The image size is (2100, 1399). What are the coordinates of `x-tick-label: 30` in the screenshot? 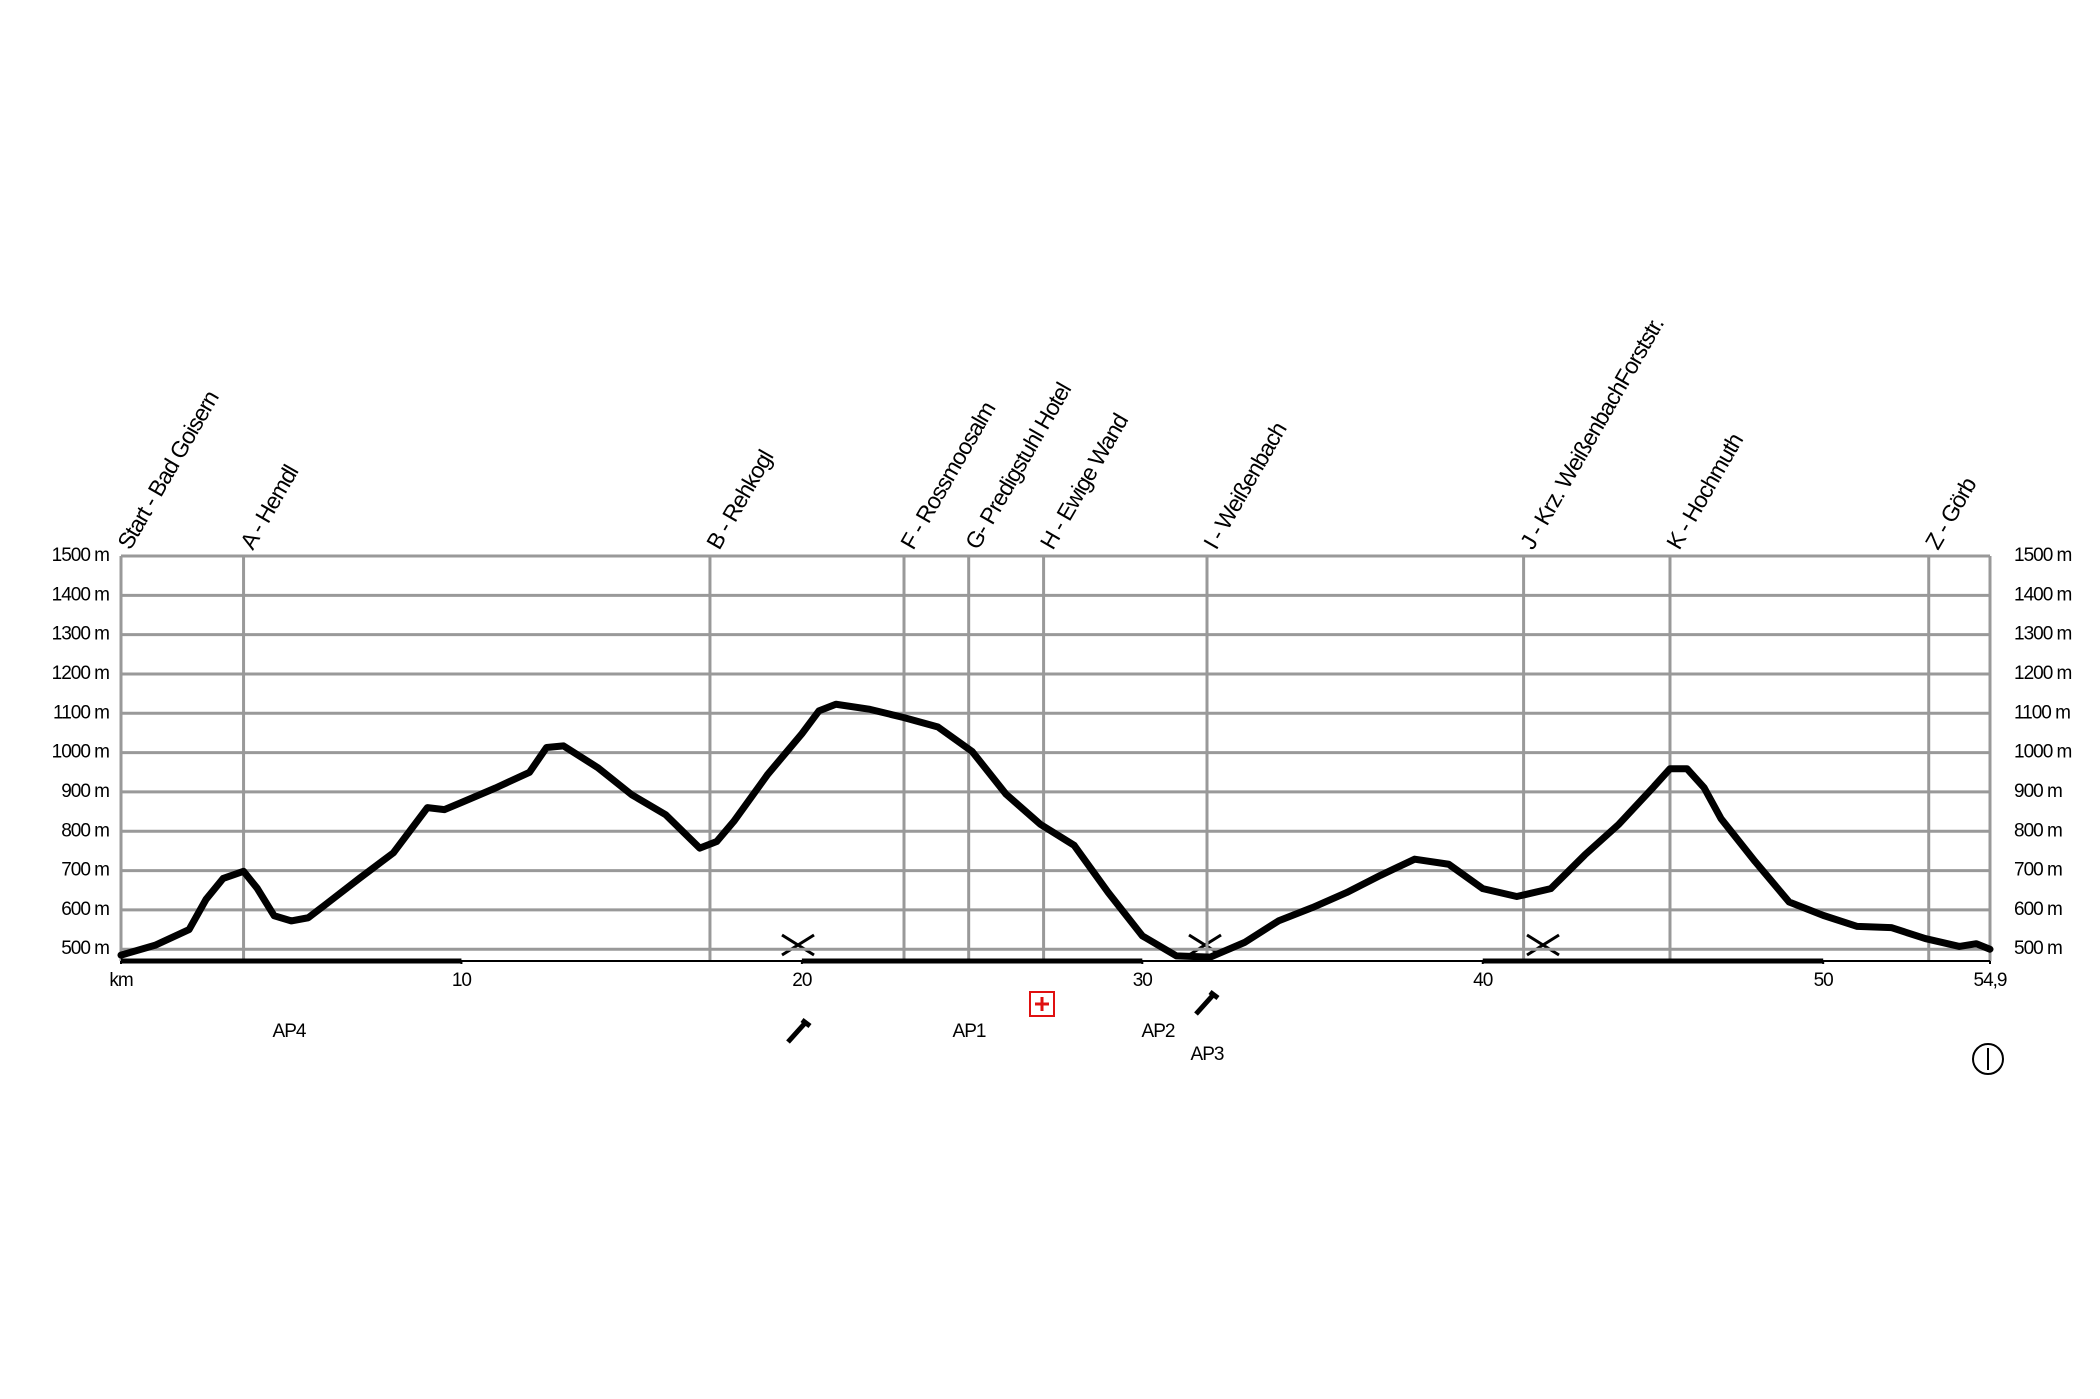 It's located at (1143, 980).